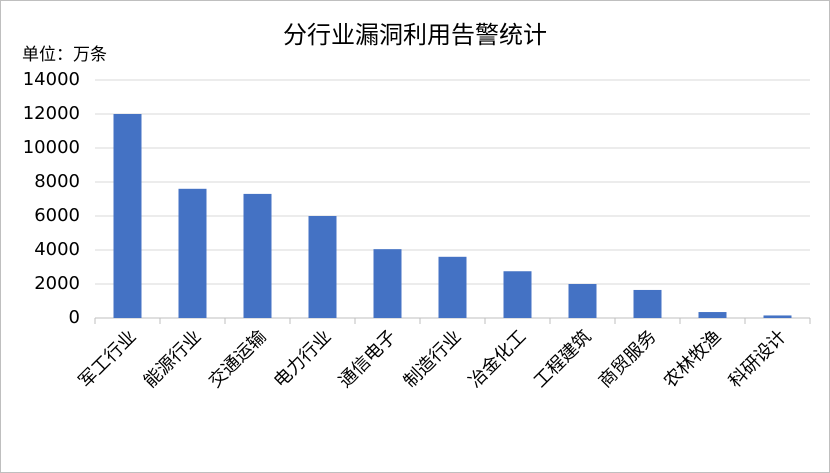 This screenshot has width=830, height=473. What do you see at coordinates (57, 181) in the screenshot?
I see `y-tick-label: 8000` at bounding box center [57, 181].